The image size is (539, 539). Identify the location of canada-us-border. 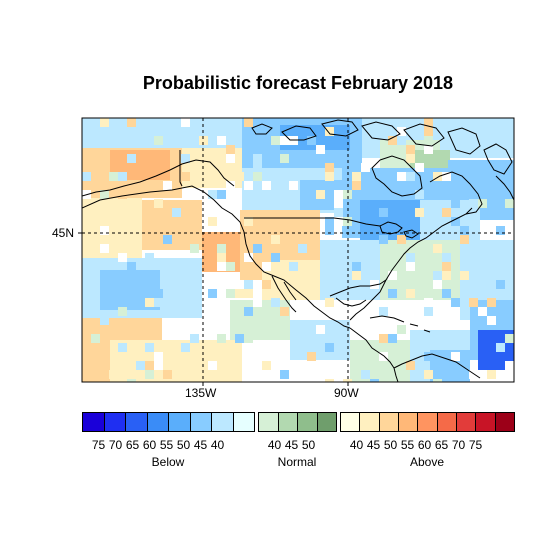
(312, 222).